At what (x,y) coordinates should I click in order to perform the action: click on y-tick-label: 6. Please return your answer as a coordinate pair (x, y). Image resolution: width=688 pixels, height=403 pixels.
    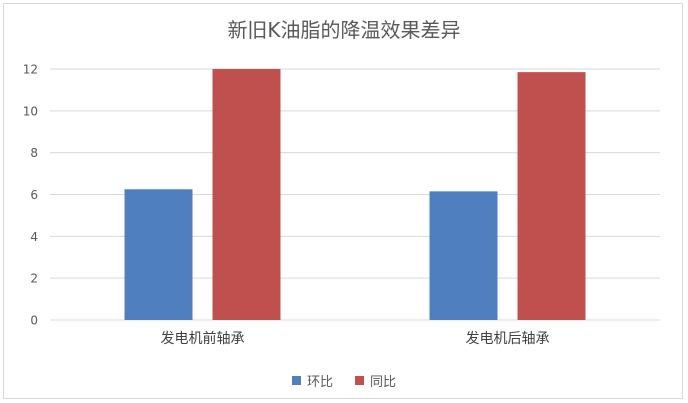
    Looking at the image, I should click on (34, 195).